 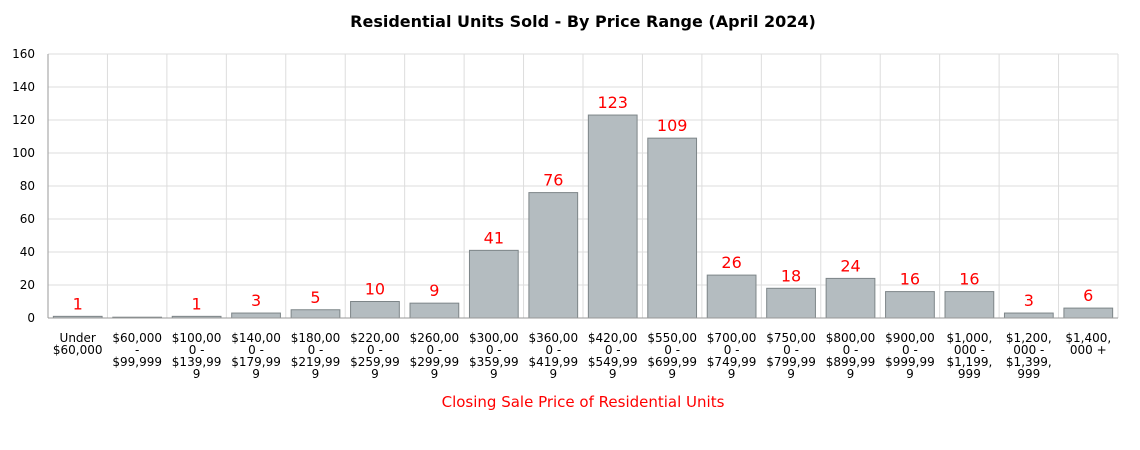 I want to click on x-tick-label: $99,999, so click(x=137, y=362).